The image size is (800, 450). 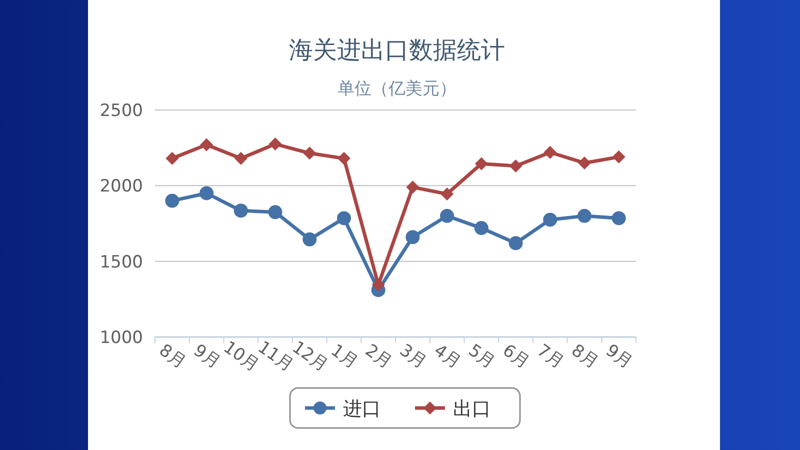 What do you see at coordinates (344, 356) in the screenshot?
I see `x-tick-label: 1月` at bounding box center [344, 356].